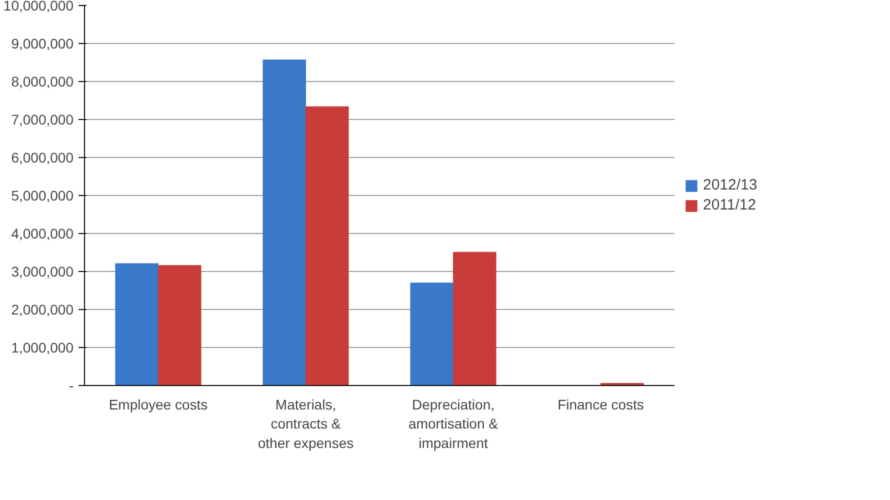 Image resolution: width=890 pixels, height=500 pixels. What do you see at coordinates (42, 234) in the screenshot?
I see `y-tick-label: 4,000,000` at bounding box center [42, 234].